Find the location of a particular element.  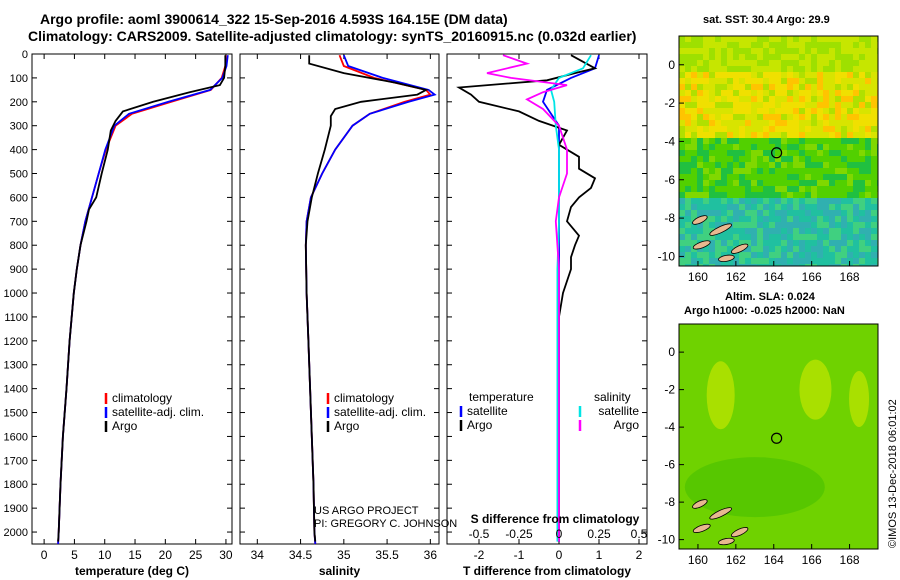

s-diff-axis-label: S difference from climatology is located at coordinates (555, 519).